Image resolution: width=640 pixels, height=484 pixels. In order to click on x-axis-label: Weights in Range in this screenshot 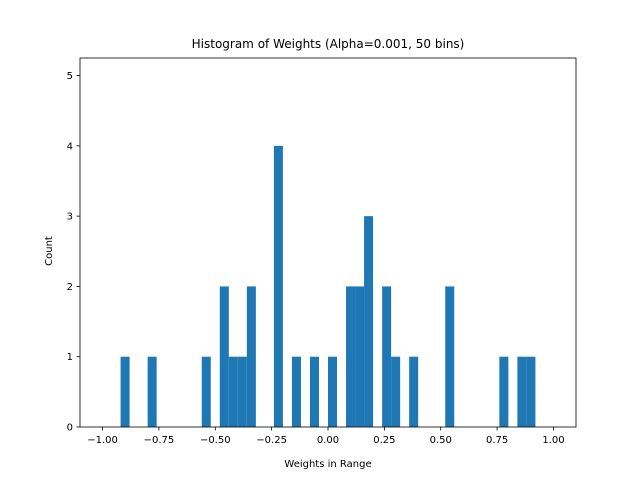, I will do `click(327, 464)`.